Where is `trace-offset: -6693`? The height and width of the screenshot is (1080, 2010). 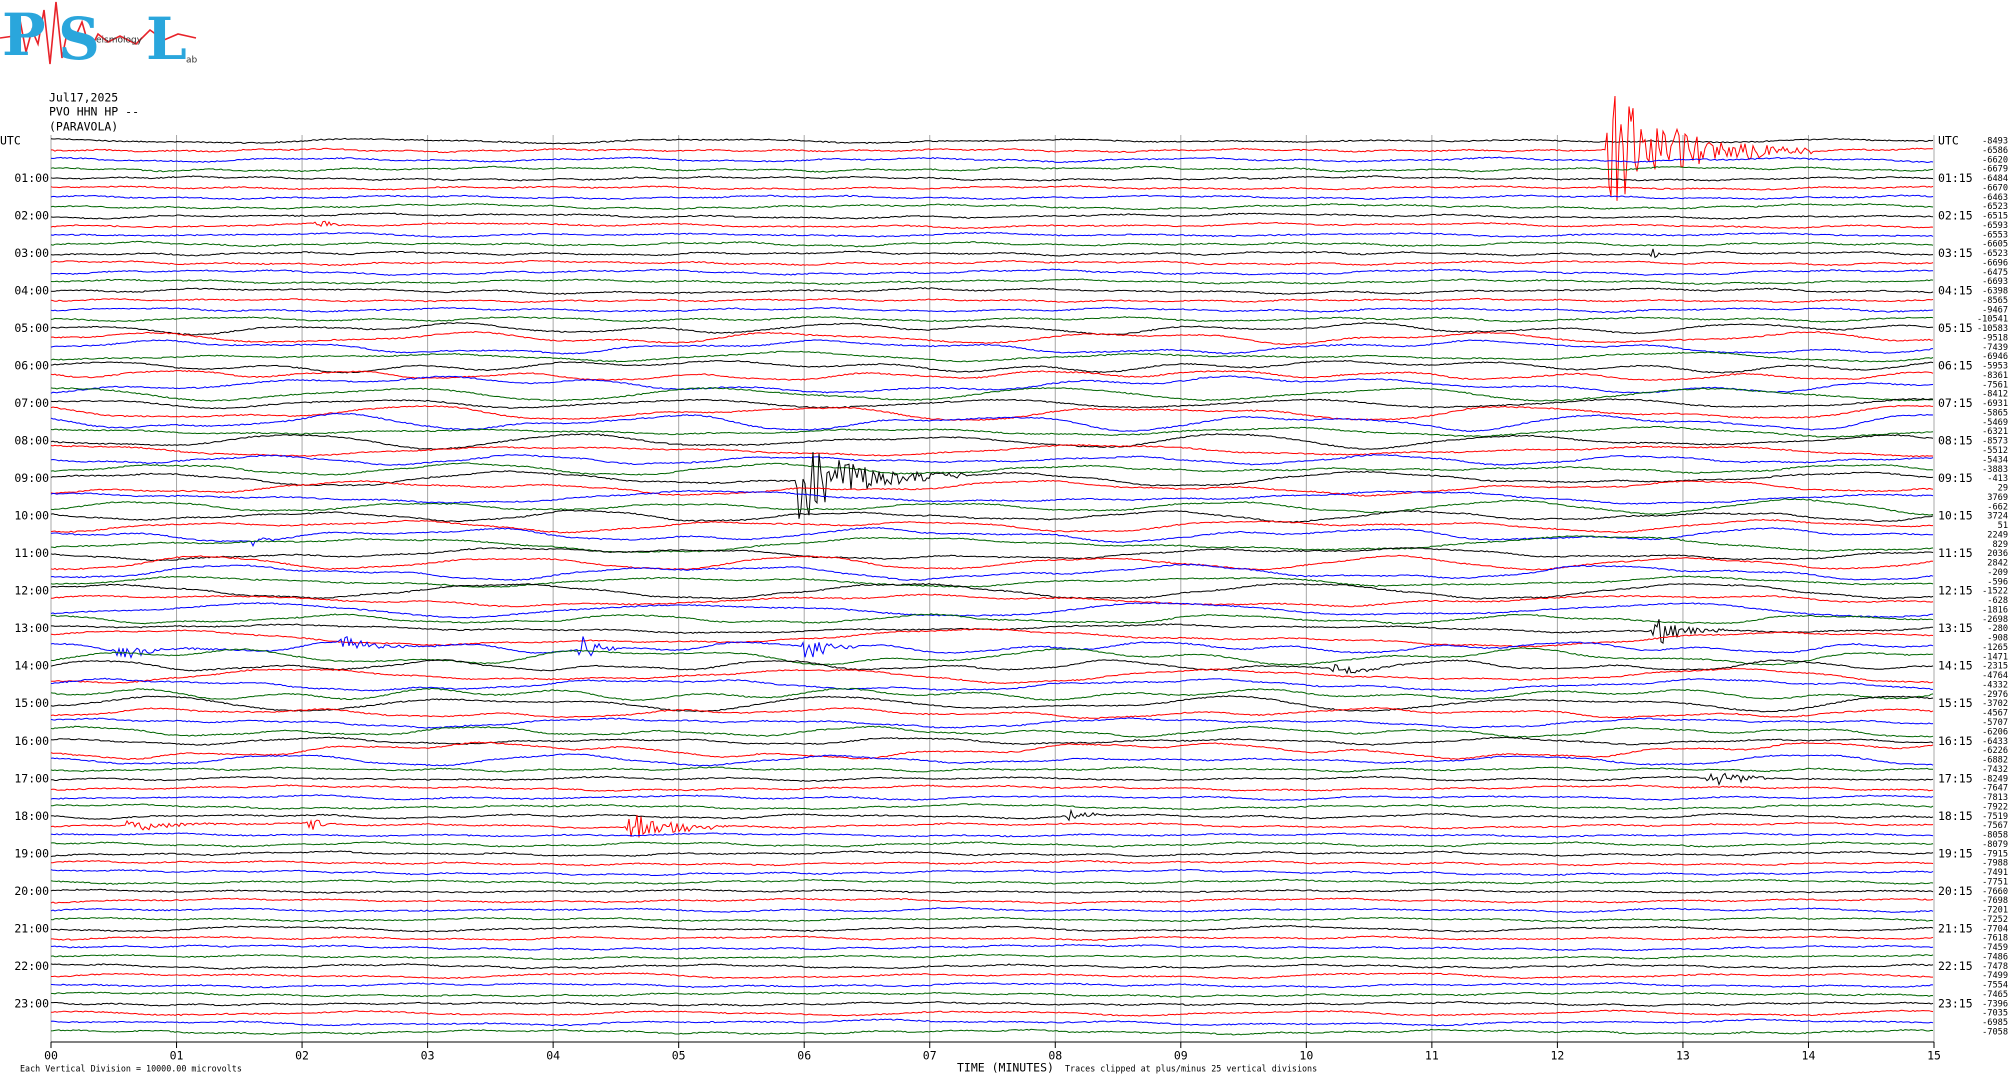
trace-offset: -6693 is located at coordinates (1995, 282).